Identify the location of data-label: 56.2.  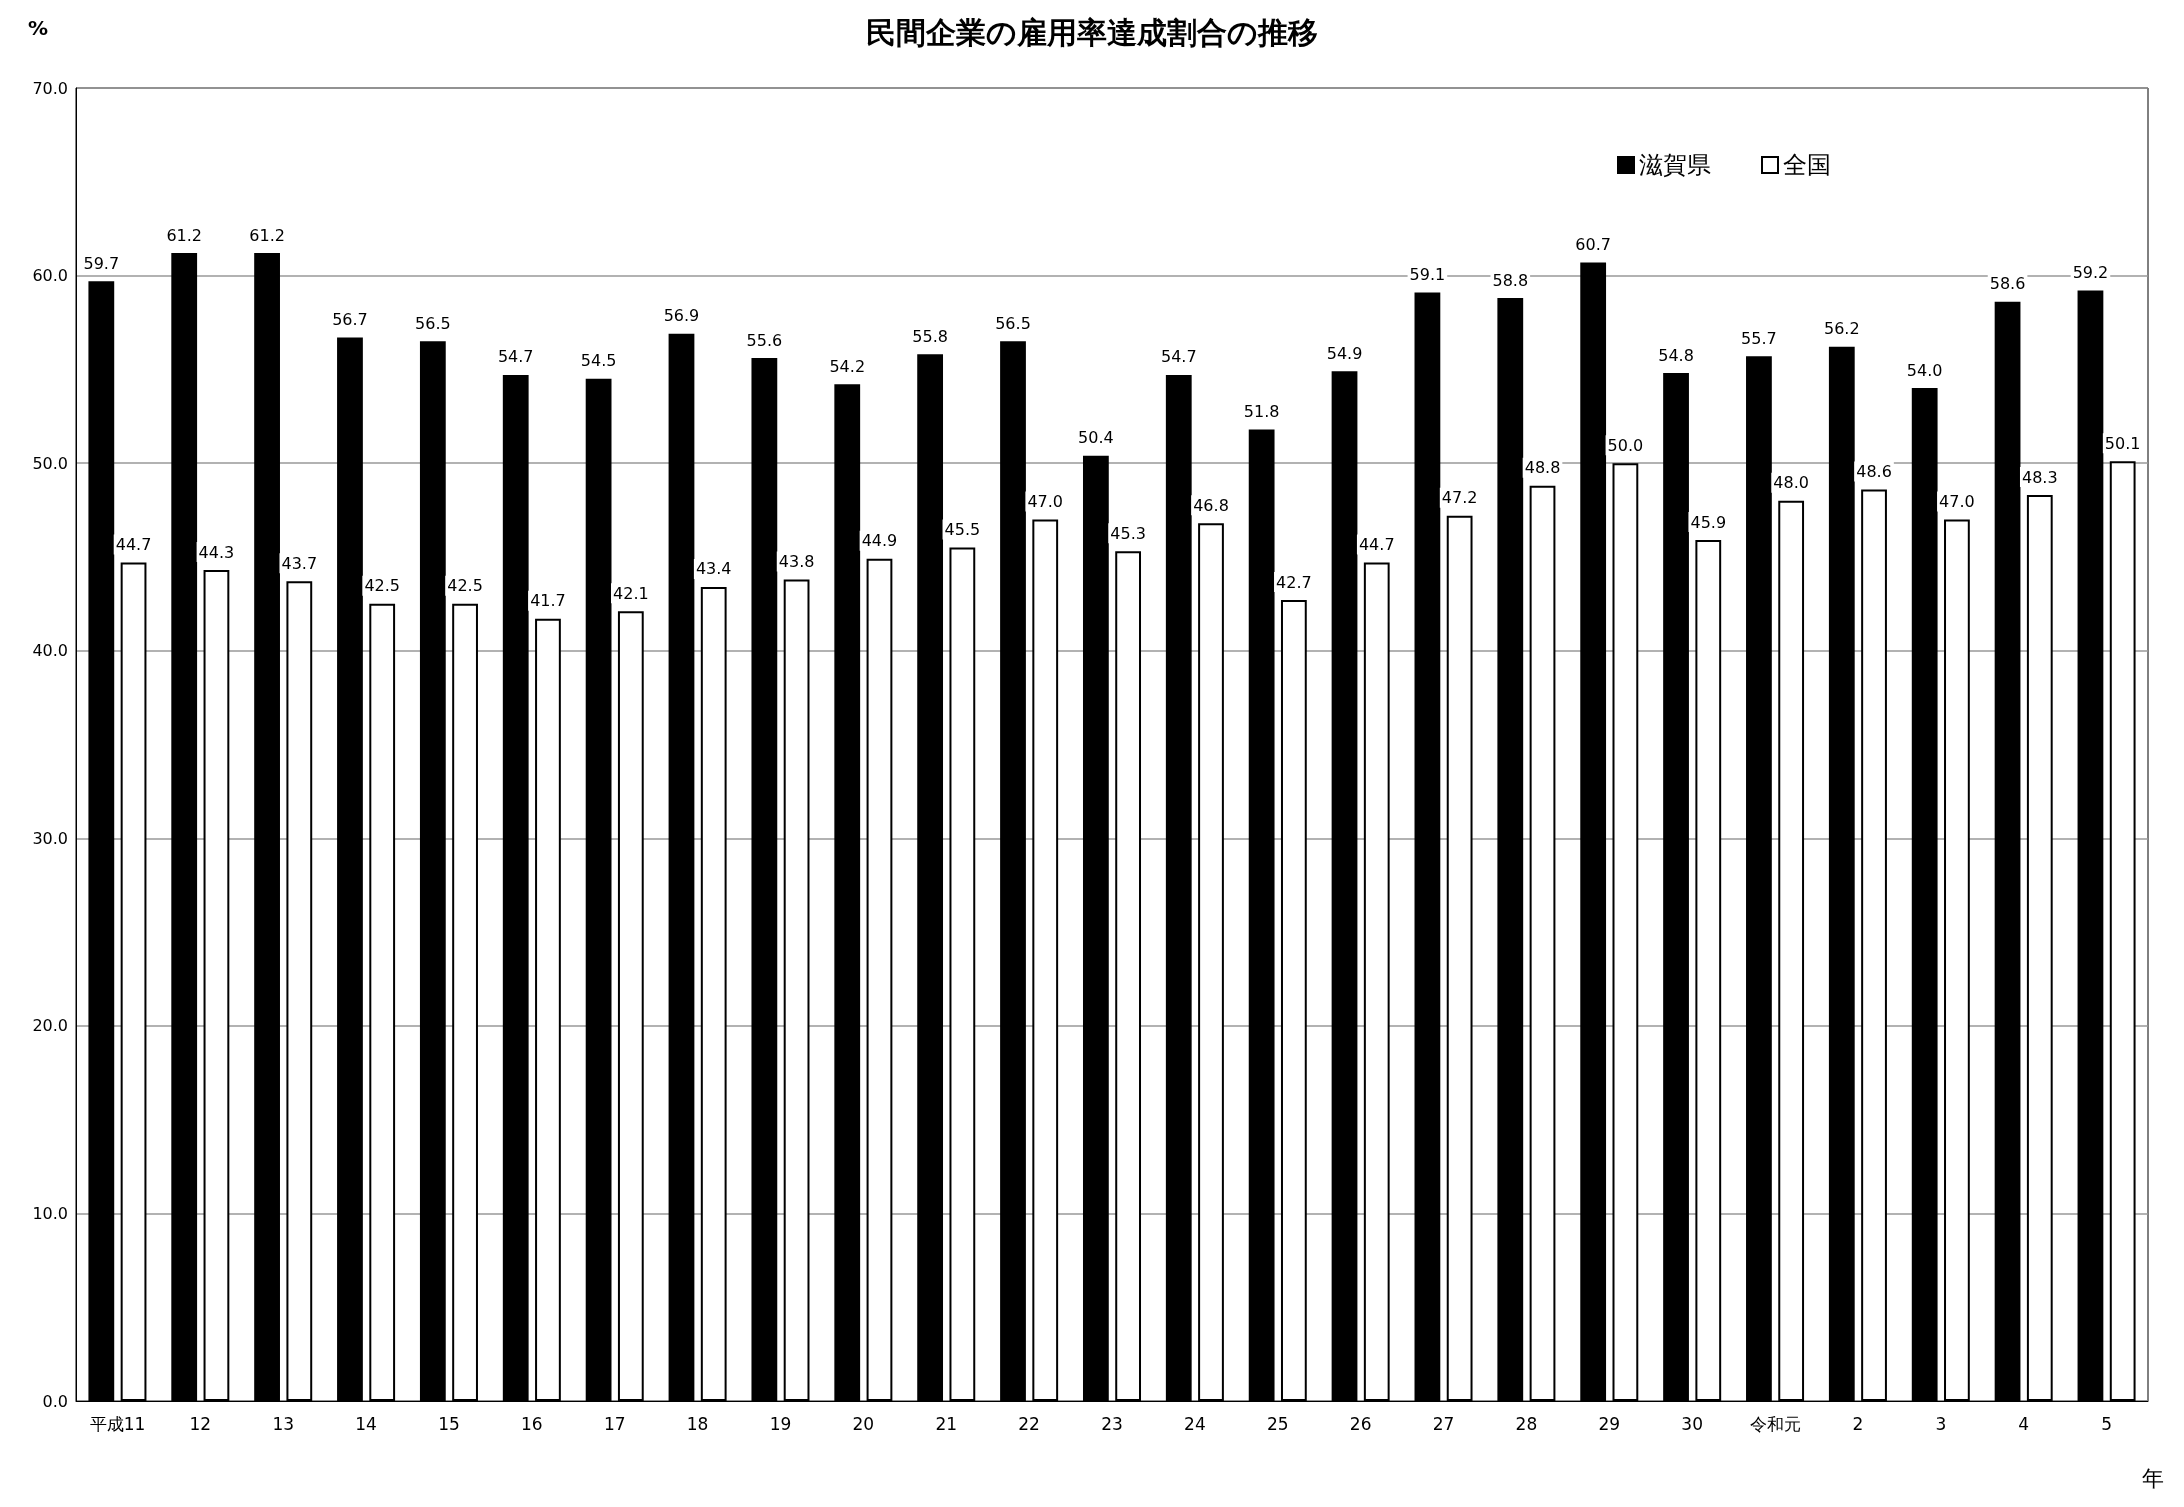
(1841, 329).